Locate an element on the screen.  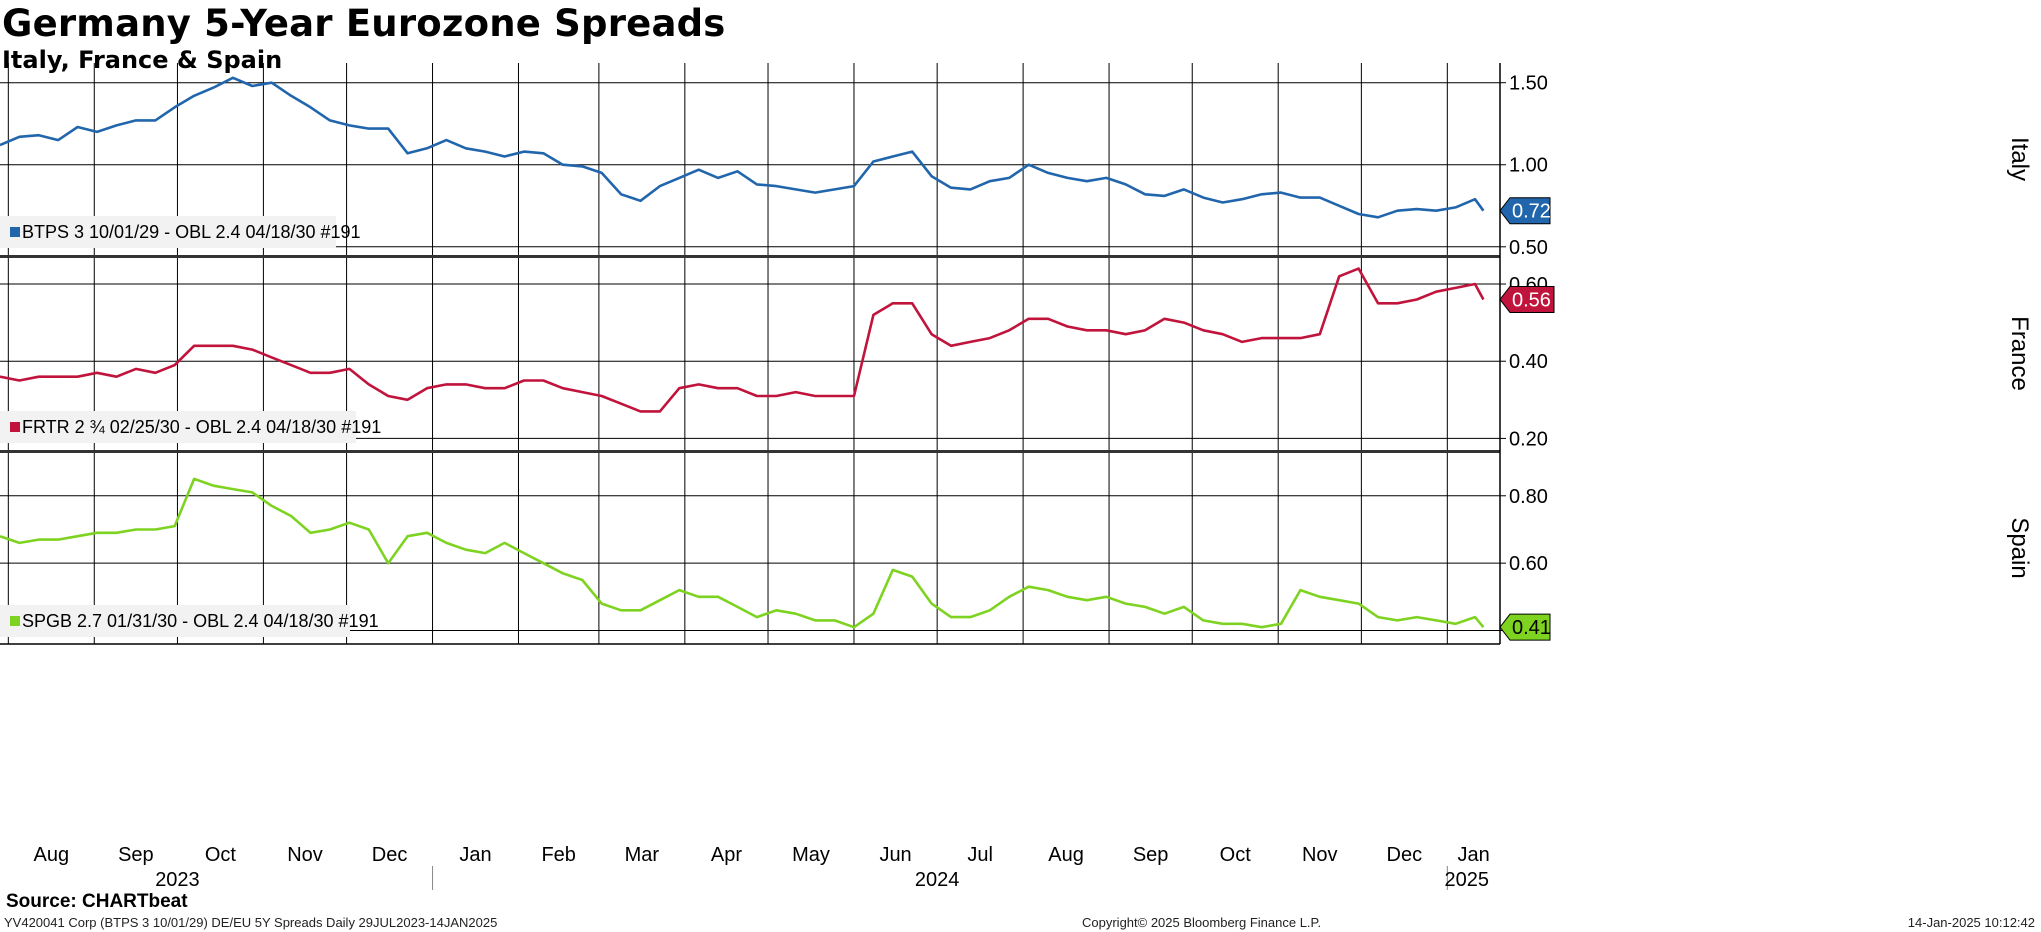
spain-legend-box is located at coordinates (175, 621).